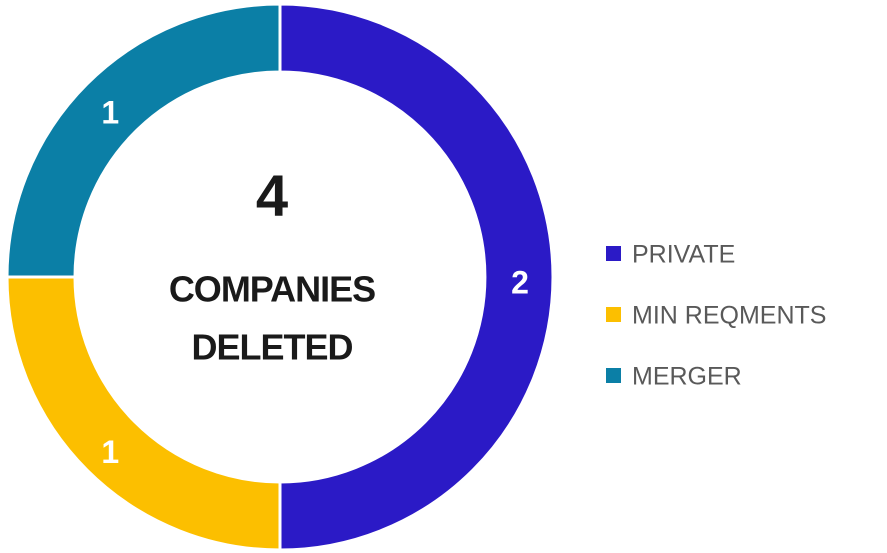 This screenshot has height=553, width=887. Describe the element at coordinates (520, 282) in the screenshot. I see `value-label: 2` at that location.